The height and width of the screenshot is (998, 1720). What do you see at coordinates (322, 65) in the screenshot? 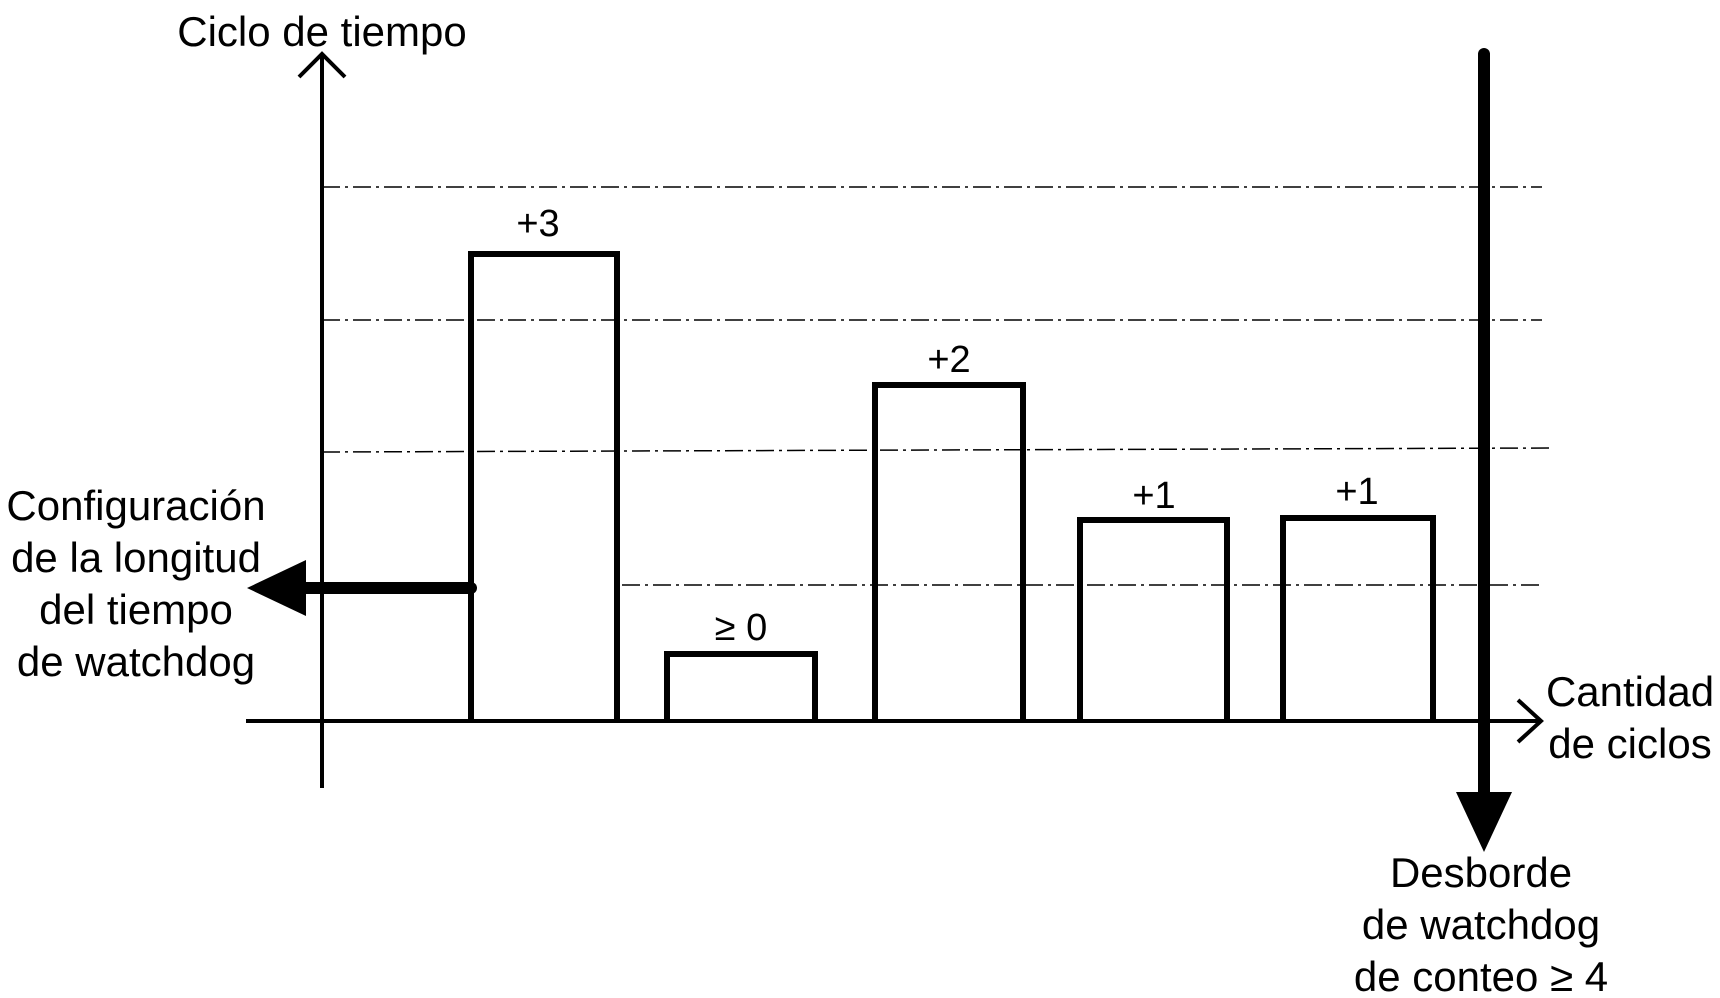
I see `y-axis-arrow-icon` at bounding box center [322, 65].